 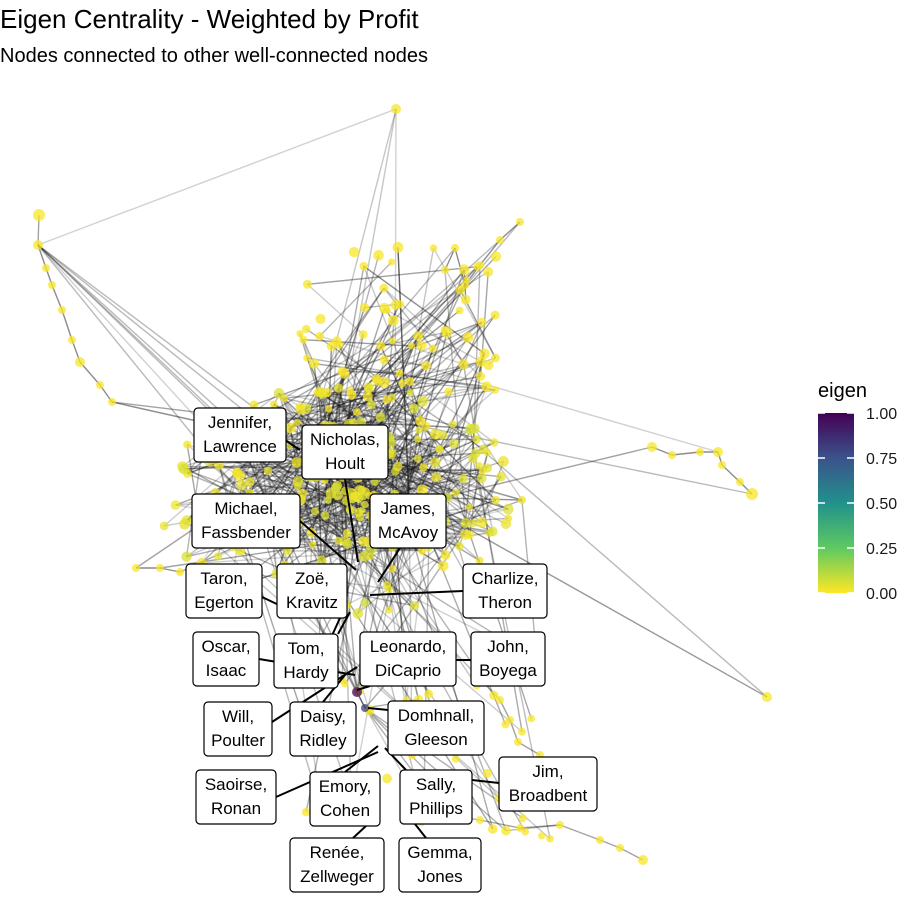 I want to click on node-label: Saoirse, Ronan, so click(x=236, y=797).